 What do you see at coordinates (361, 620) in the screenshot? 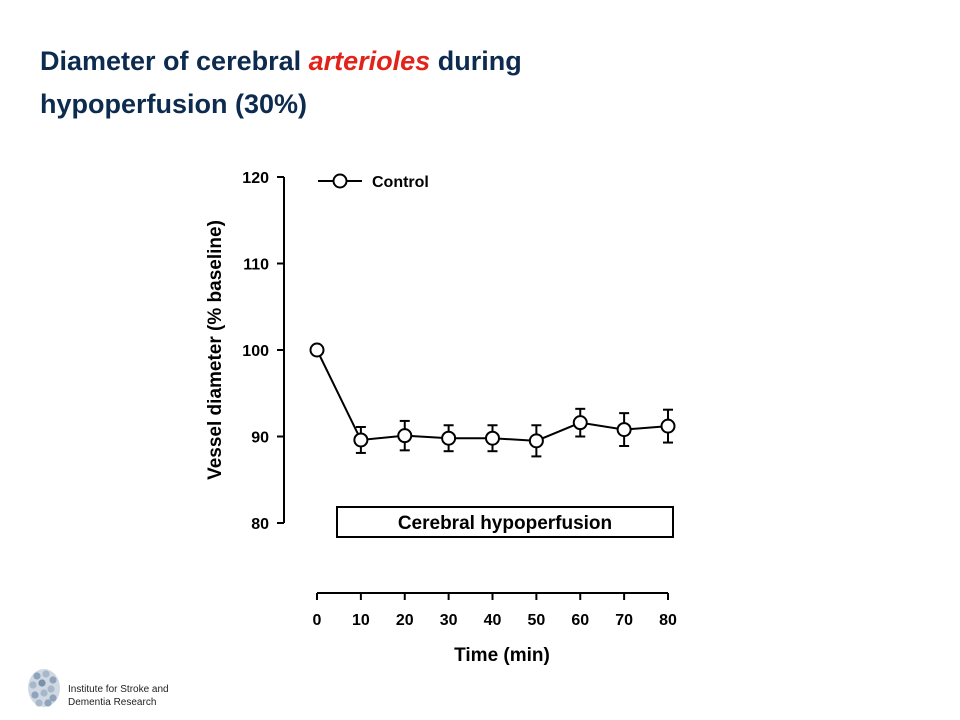
I see `x-tick-label: 10` at bounding box center [361, 620].